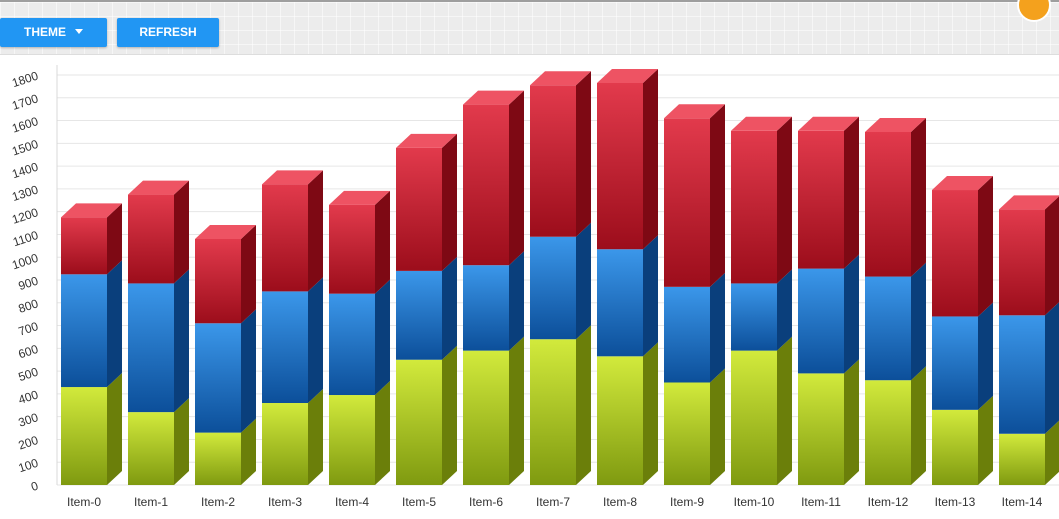  I want to click on x-tick-label: Item-5, so click(419, 502).